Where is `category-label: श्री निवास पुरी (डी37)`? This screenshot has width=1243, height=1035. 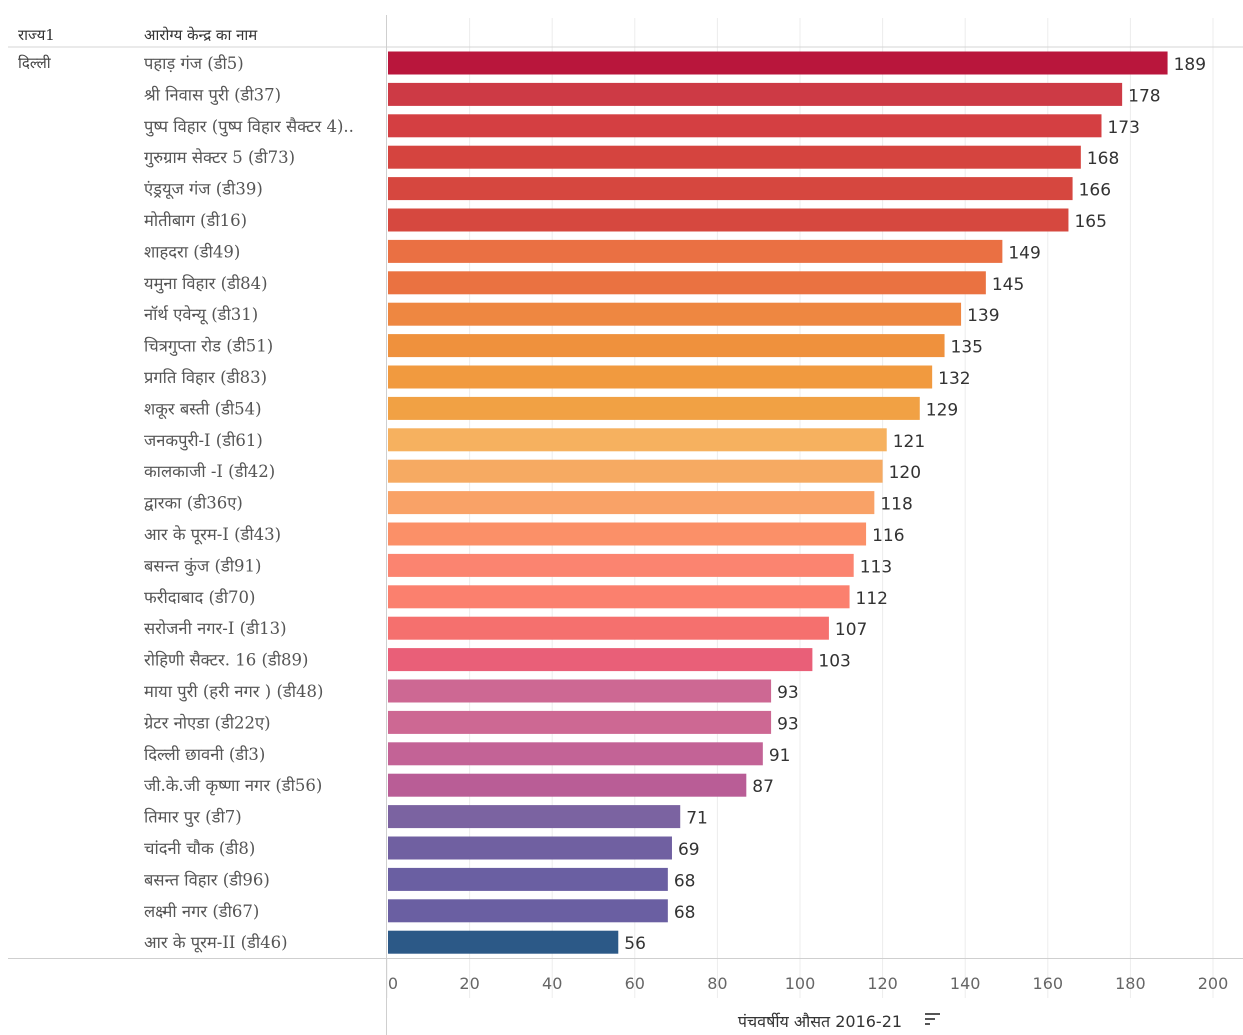
category-label: श्री निवास पुरी (डी37) is located at coordinates (212, 95).